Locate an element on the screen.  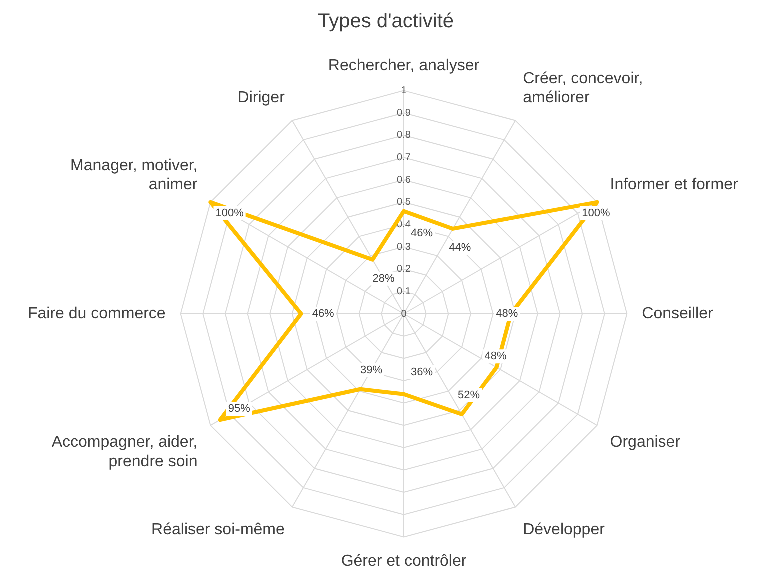
data-label: 39% is located at coordinates (371, 370).